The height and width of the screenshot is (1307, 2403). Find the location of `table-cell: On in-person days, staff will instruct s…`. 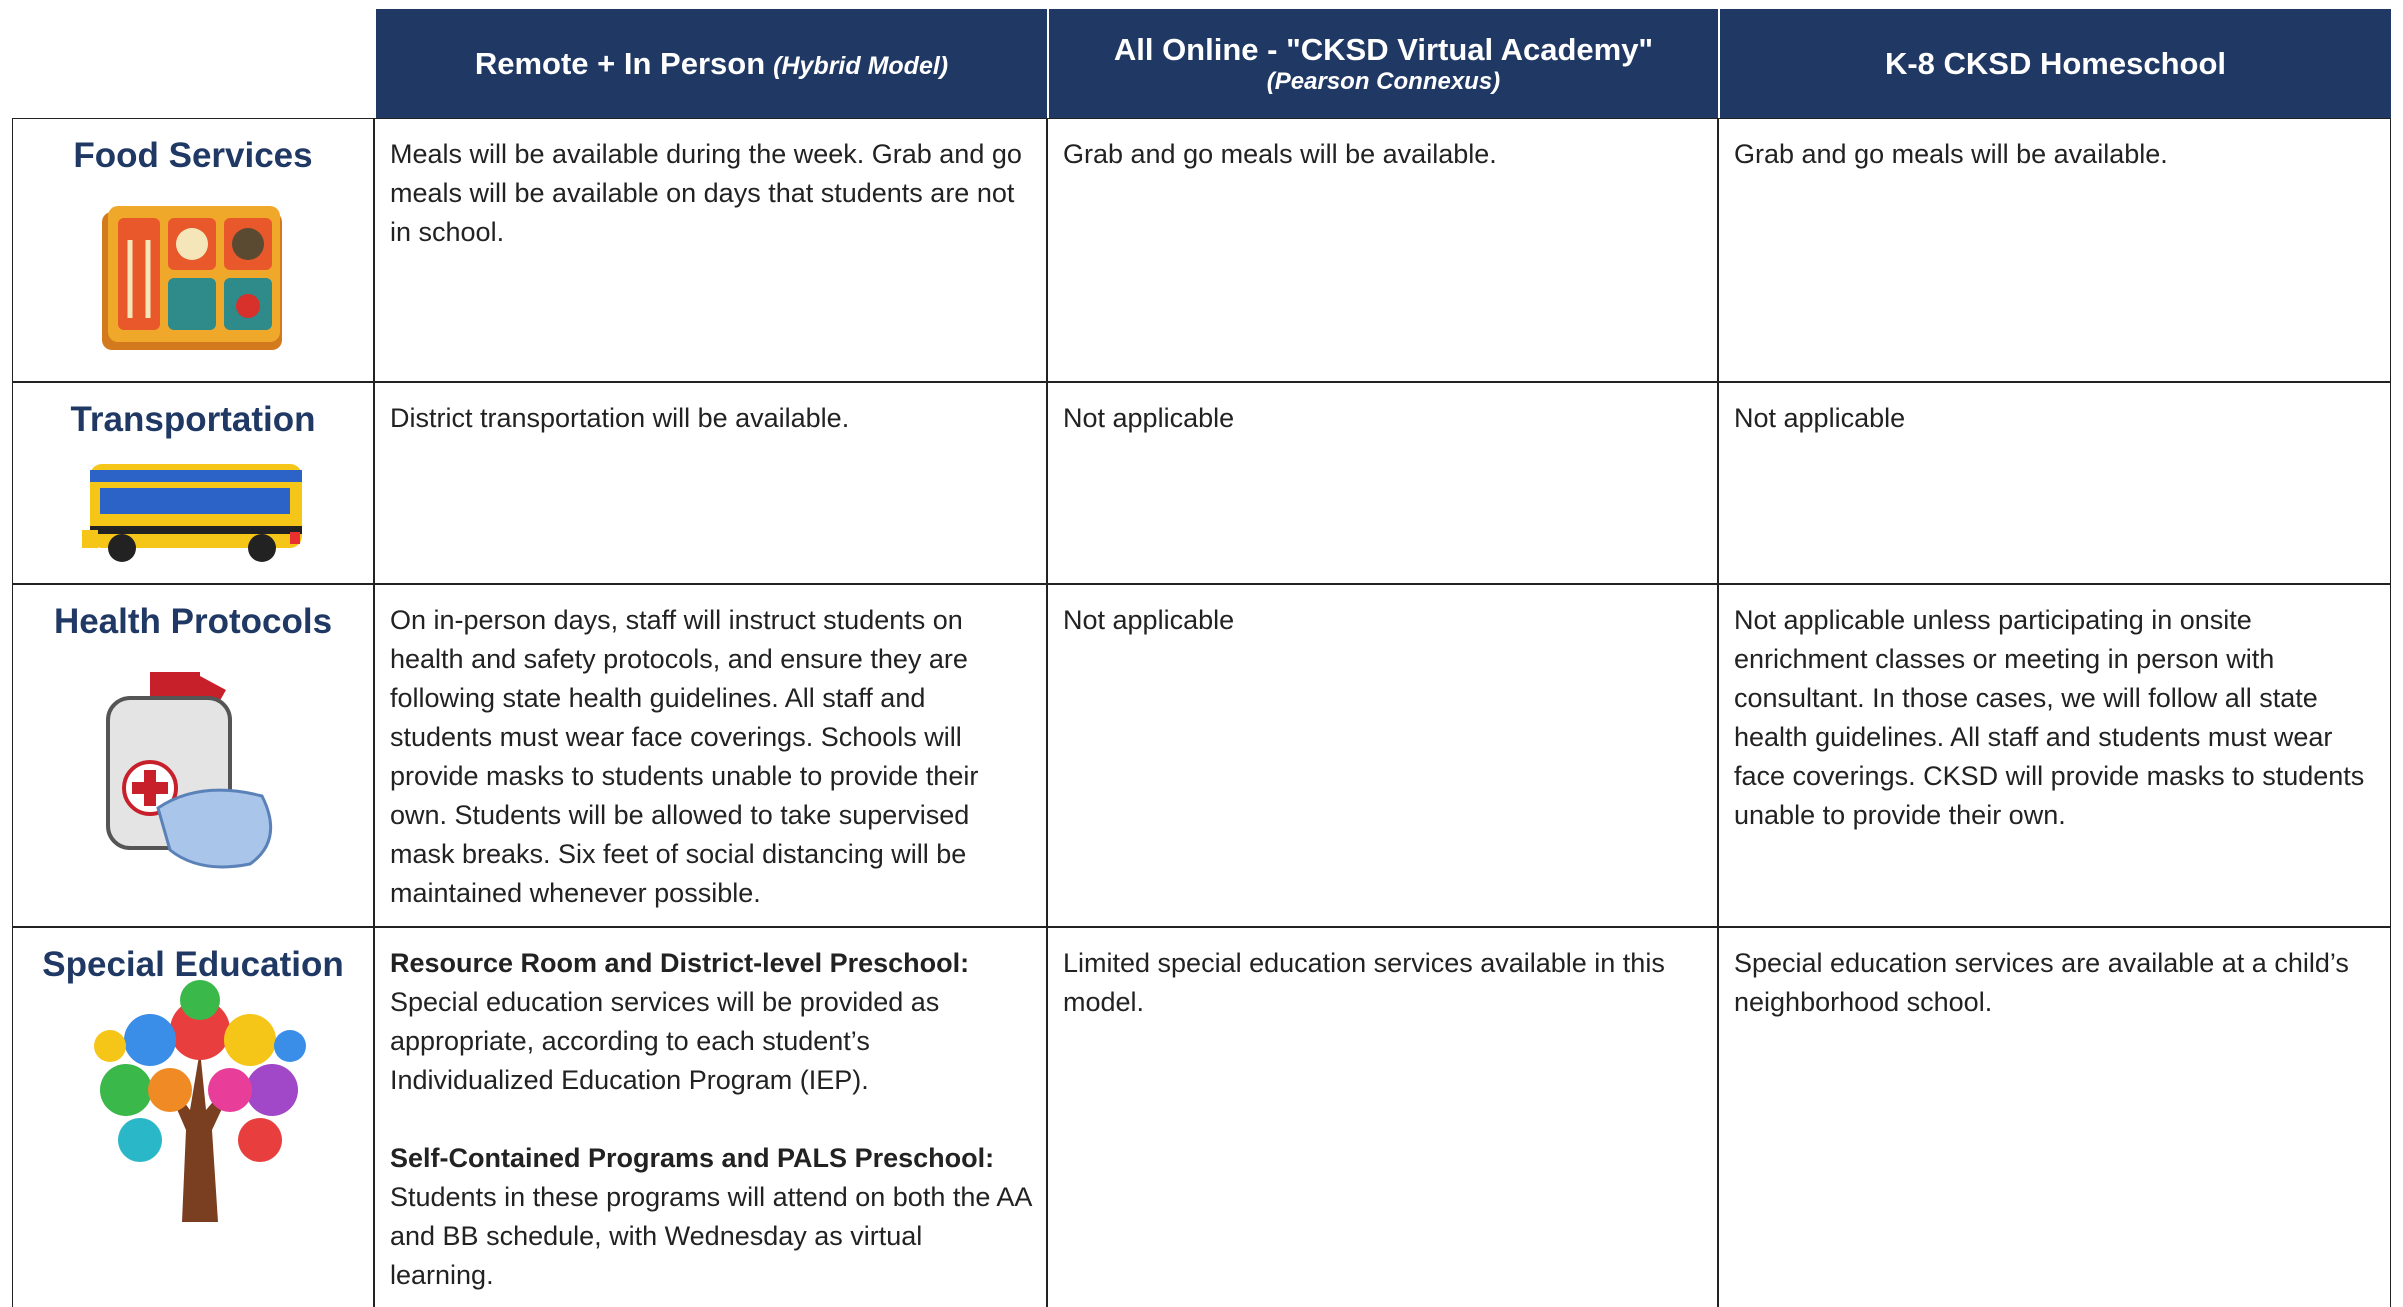

table-cell: On in-person days, staff will instruct s… is located at coordinates (710, 755).